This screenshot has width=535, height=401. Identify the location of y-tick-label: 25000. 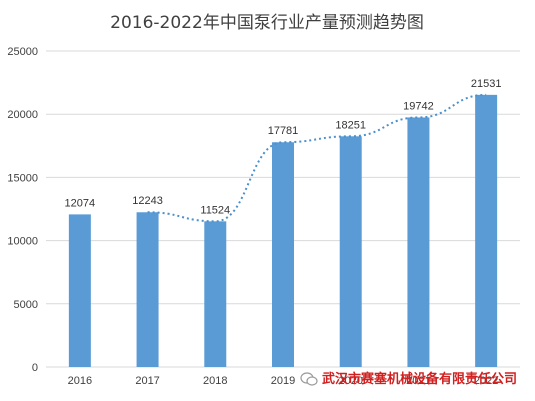
(22, 52).